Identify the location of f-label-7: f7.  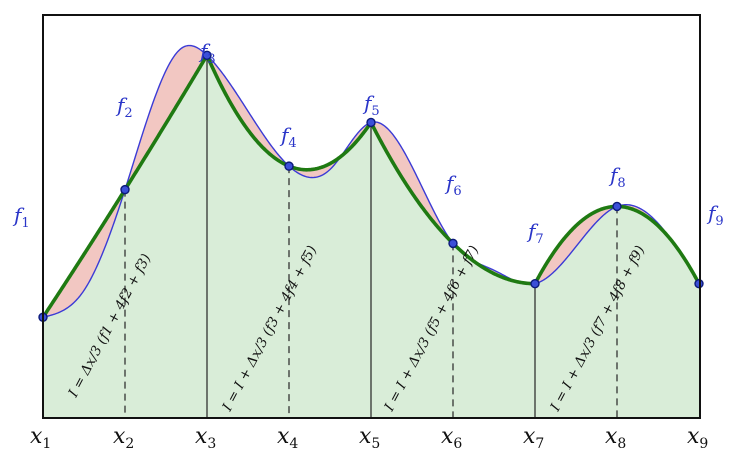
(535, 233).